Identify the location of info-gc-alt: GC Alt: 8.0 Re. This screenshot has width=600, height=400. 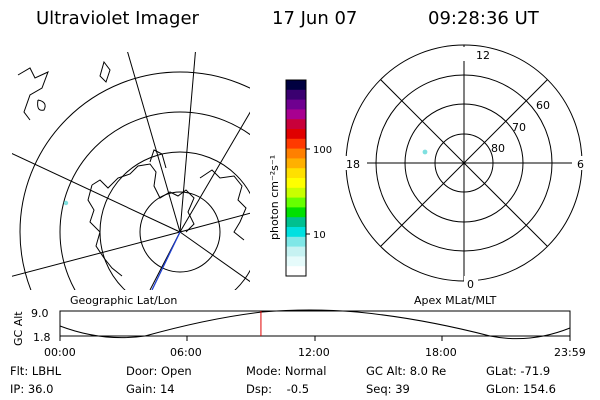
(406, 371).